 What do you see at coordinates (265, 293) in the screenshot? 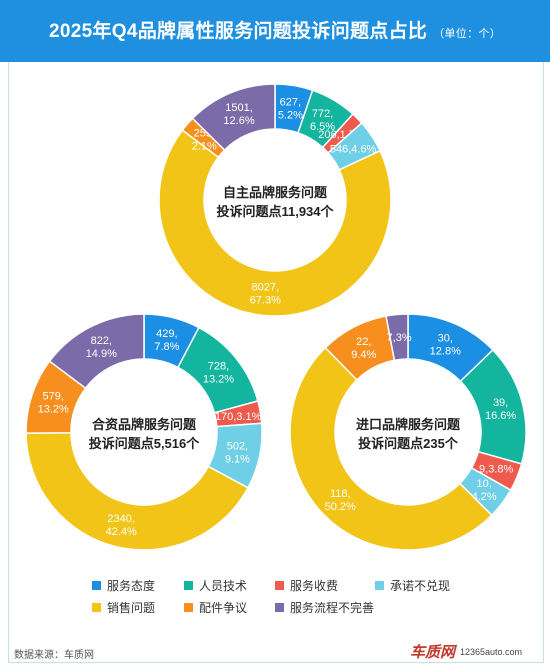
I see `slice-label: 8027, 67.3%` at bounding box center [265, 293].